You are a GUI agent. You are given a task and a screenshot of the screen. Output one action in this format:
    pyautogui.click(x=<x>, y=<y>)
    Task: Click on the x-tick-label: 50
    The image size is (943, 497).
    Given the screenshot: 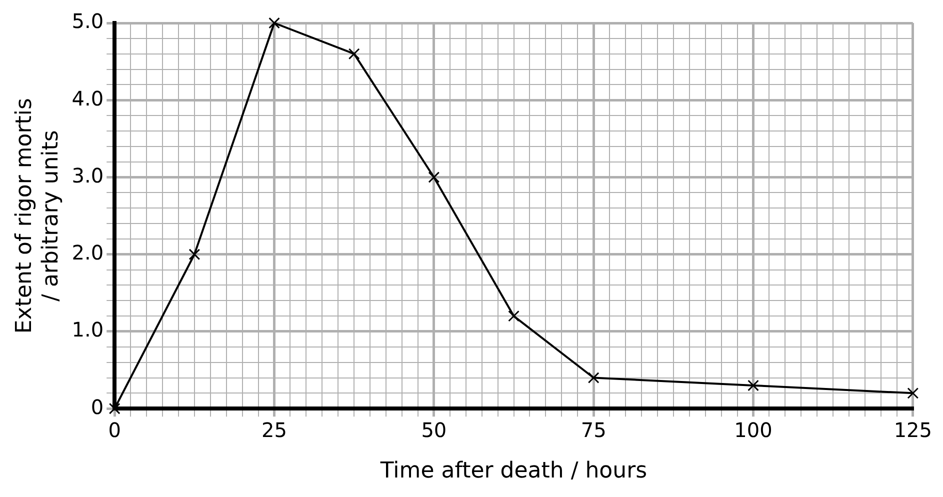 What is the action you would take?
    pyautogui.click(x=434, y=430)
    